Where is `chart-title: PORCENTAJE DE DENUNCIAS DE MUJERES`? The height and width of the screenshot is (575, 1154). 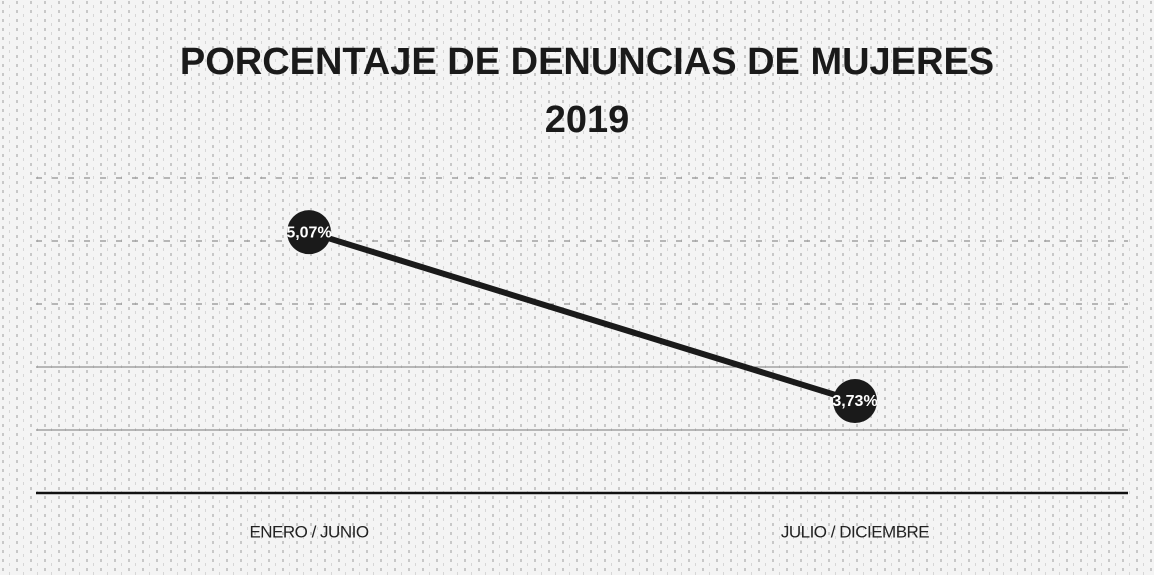 chart-title: PORCENTAJE DE DENUNCIAS DE MUJERES is located at coordinates (587, 62).